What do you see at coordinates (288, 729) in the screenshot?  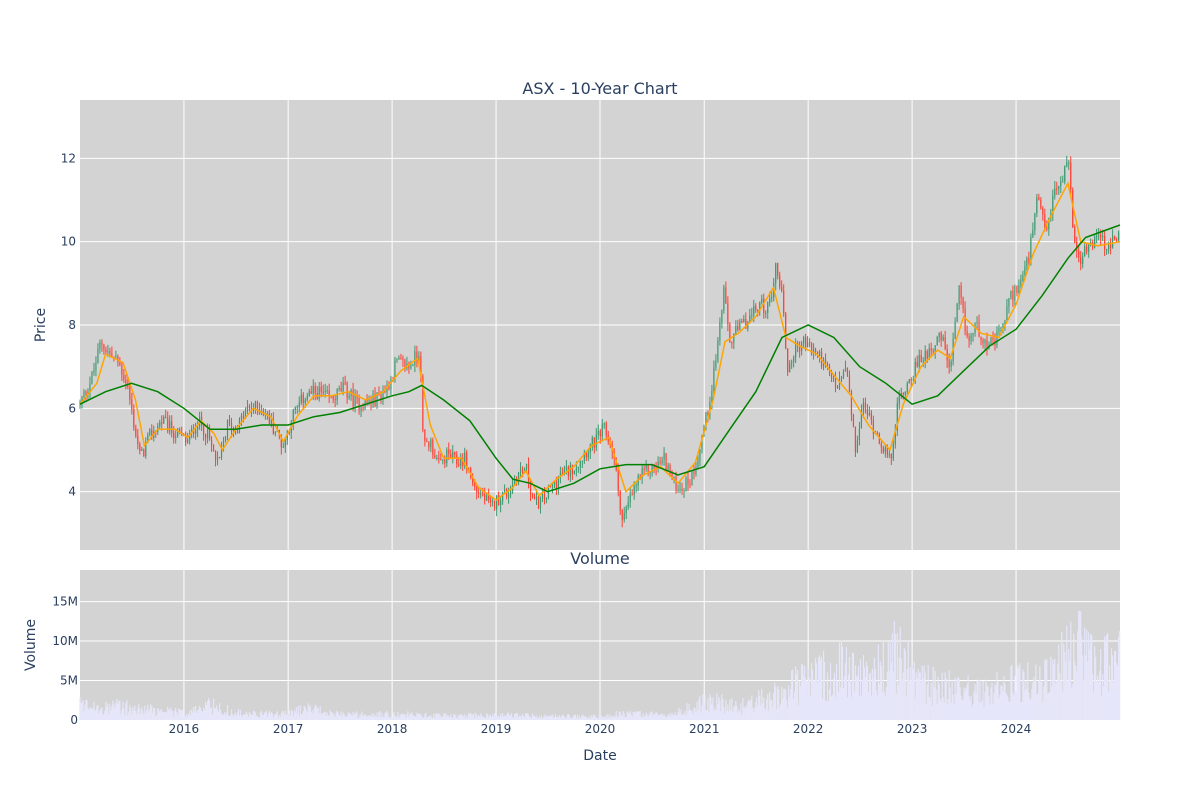 I see `x-tick-label: 2017` at bounding box center [288, 729].